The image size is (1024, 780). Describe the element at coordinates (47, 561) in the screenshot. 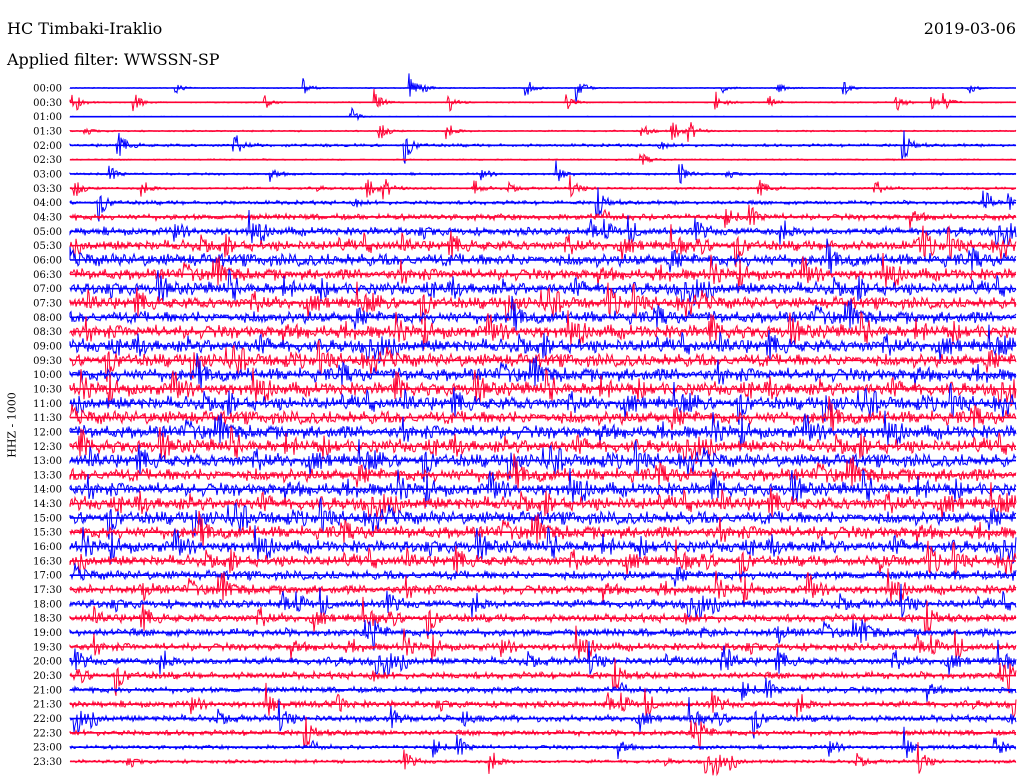

I see `hour-tick-label: 16:30` at that location.